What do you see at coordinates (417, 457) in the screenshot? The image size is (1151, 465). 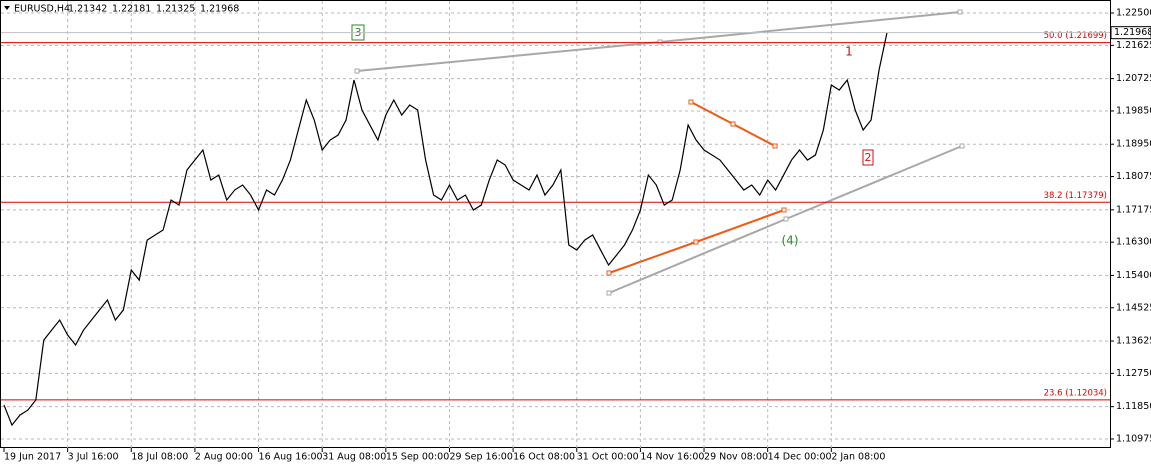 I see `x-tick-label: 15 Sep 00:00` at bounding box center [417, 457].